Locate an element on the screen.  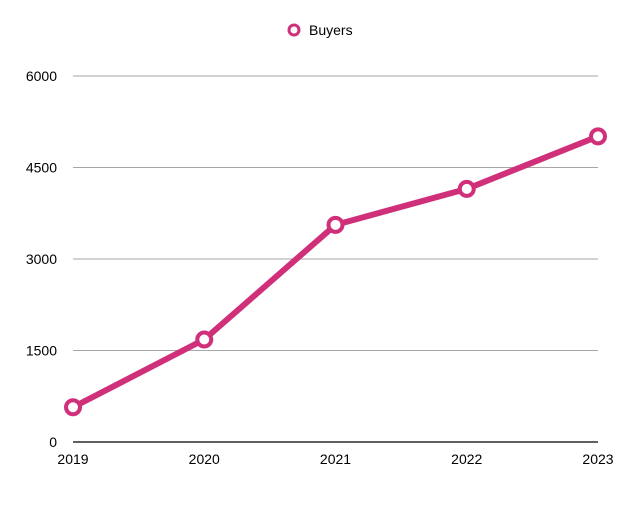
x-tick-label: 2023 is located at coordinates (597, 459).